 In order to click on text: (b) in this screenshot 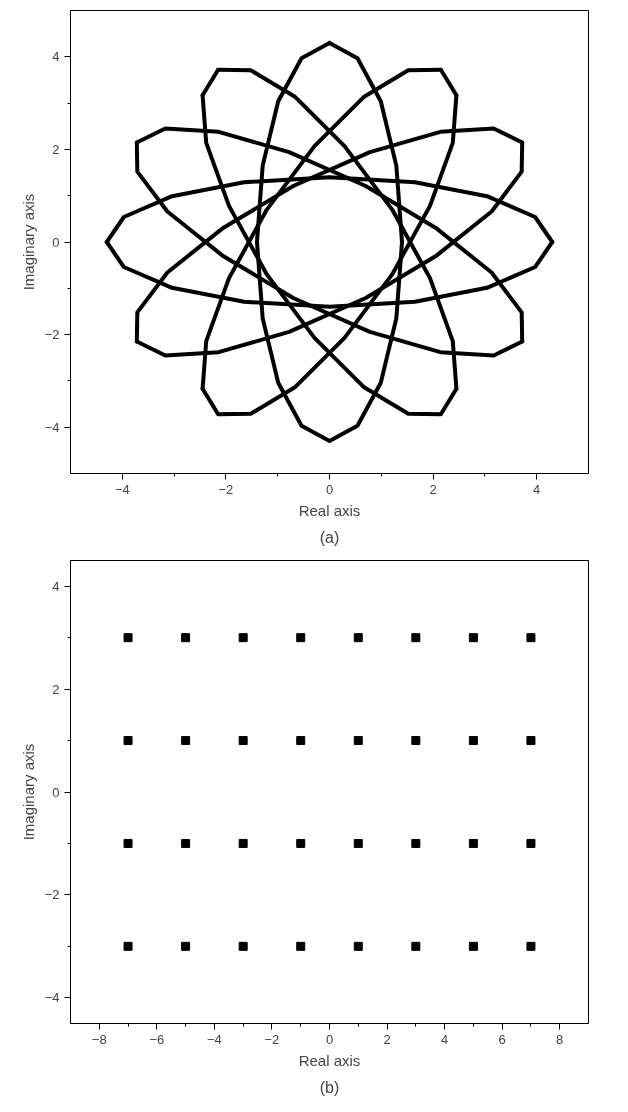, I will do `click(329, 1087)`.